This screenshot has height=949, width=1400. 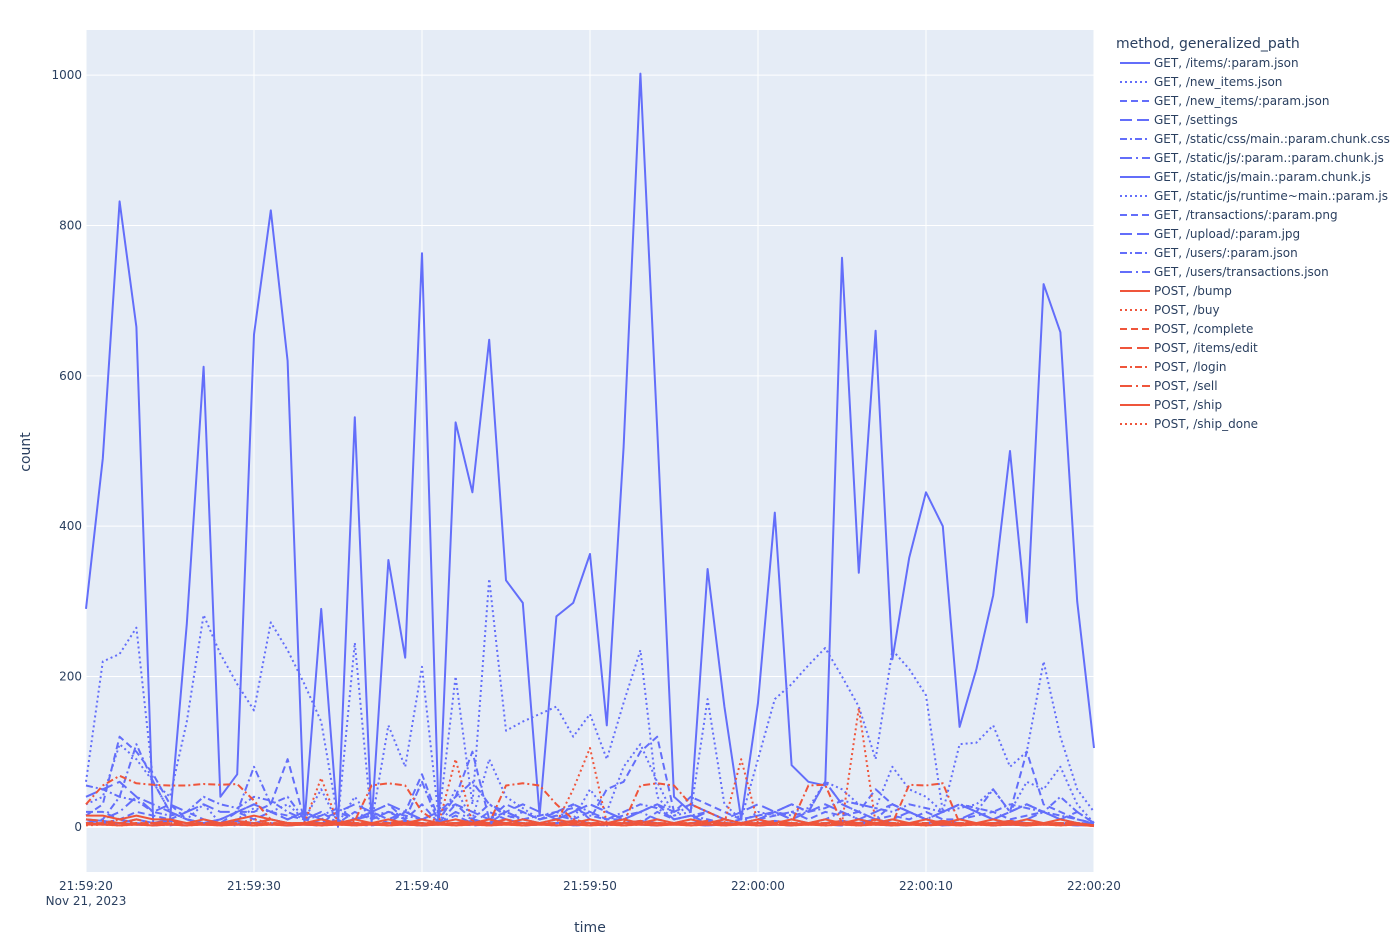 What do you see at coordinates (86, 886) in the screenshot?
I see `x-tick-label: 21:59:20` at bounding box center [86, 886].